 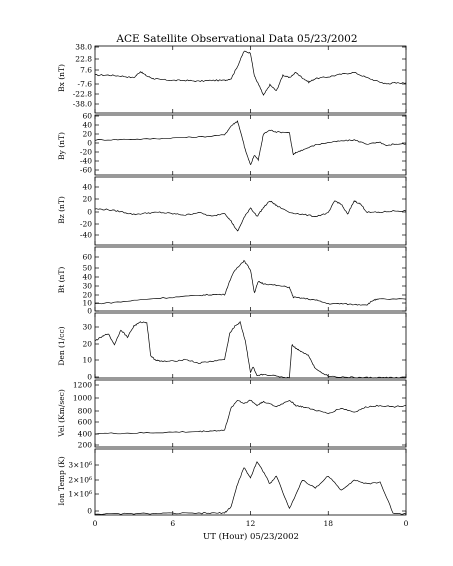 What do you see at coordinates (251, 536) in the screenshot?
I see `x-axis-label: UT (Hour) 05/23/2002` at bounding box center [251, 536].